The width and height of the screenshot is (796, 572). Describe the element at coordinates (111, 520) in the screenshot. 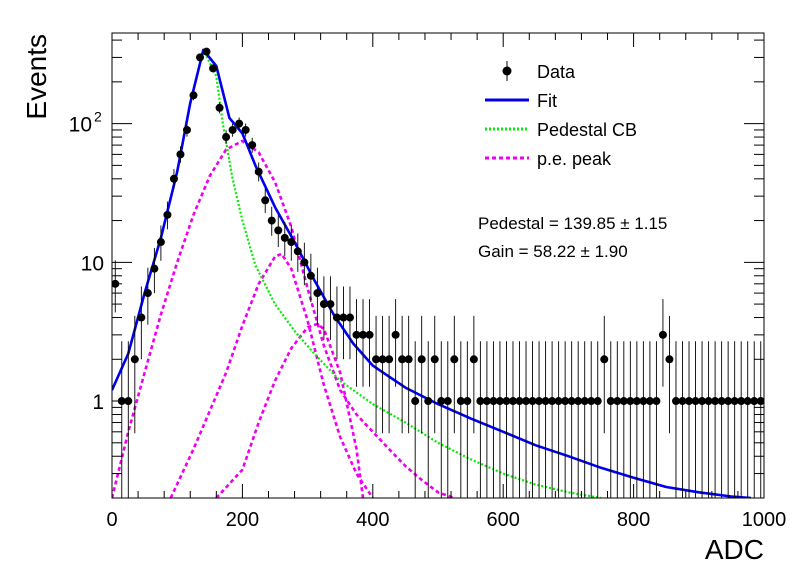

I see `x-tick-label: 0` at that location.